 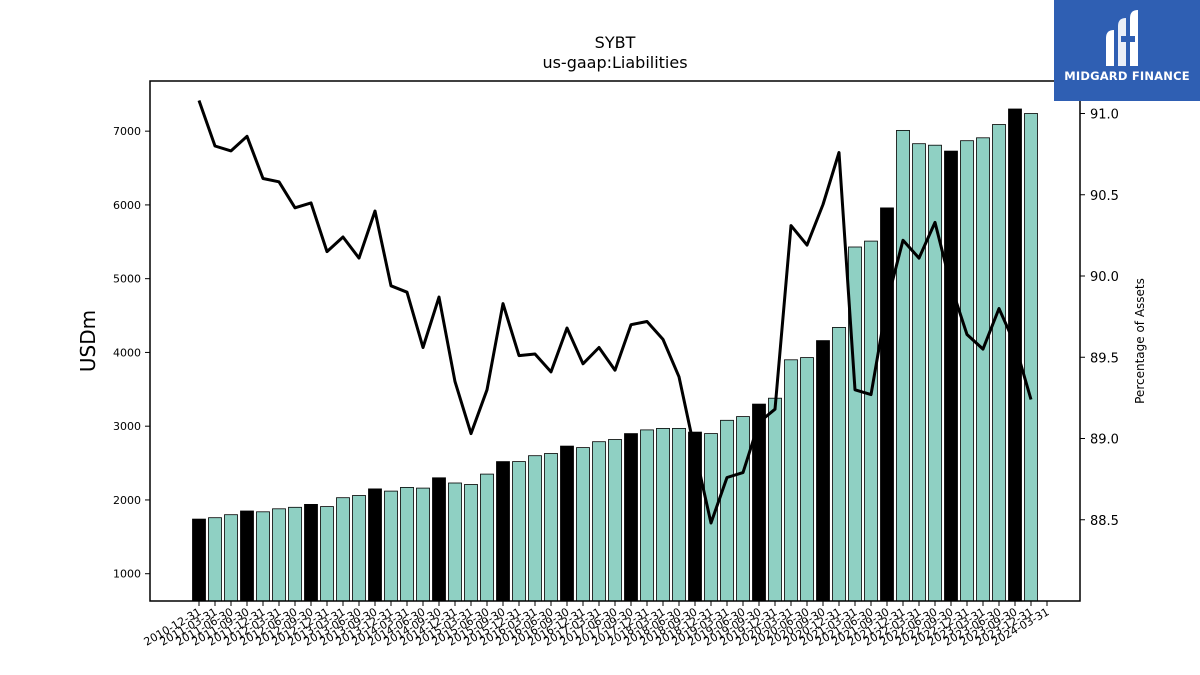 What do you see at coordinates (127, 205) in the screenshot?
I see `y-tick-label: 6000` at bounding box center [127, 205].